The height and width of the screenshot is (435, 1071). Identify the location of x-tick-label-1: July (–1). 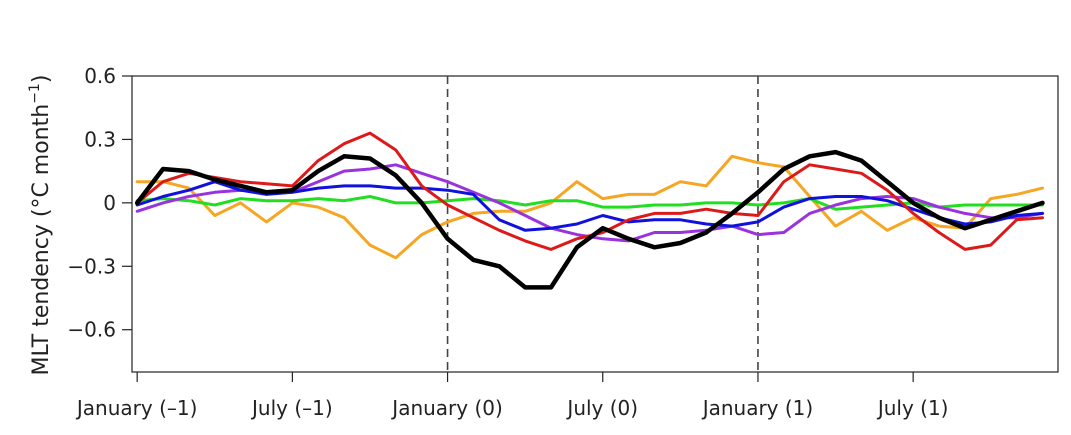
(291, 408).